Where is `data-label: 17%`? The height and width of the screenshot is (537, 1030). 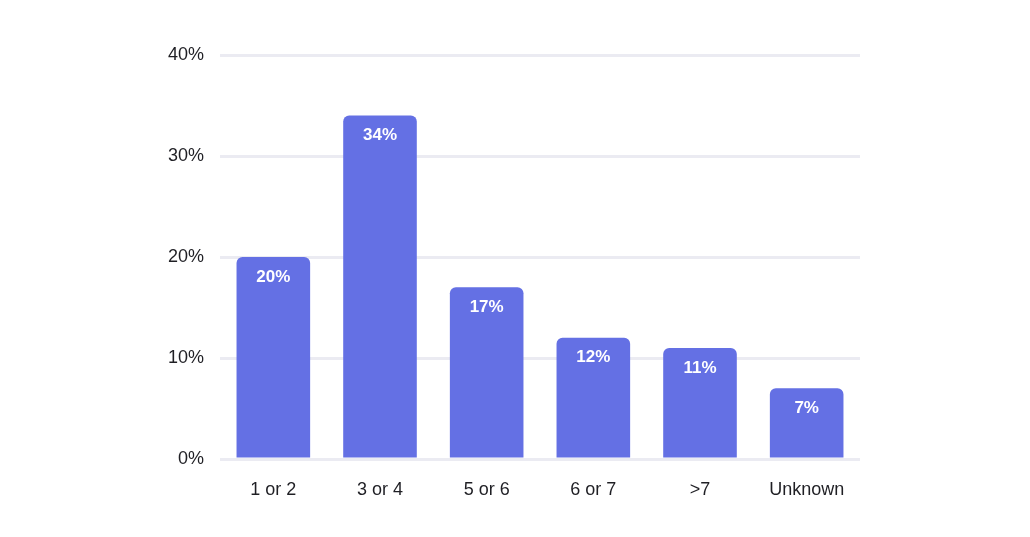 data-label: 17% is located at coordinates (486, 306).